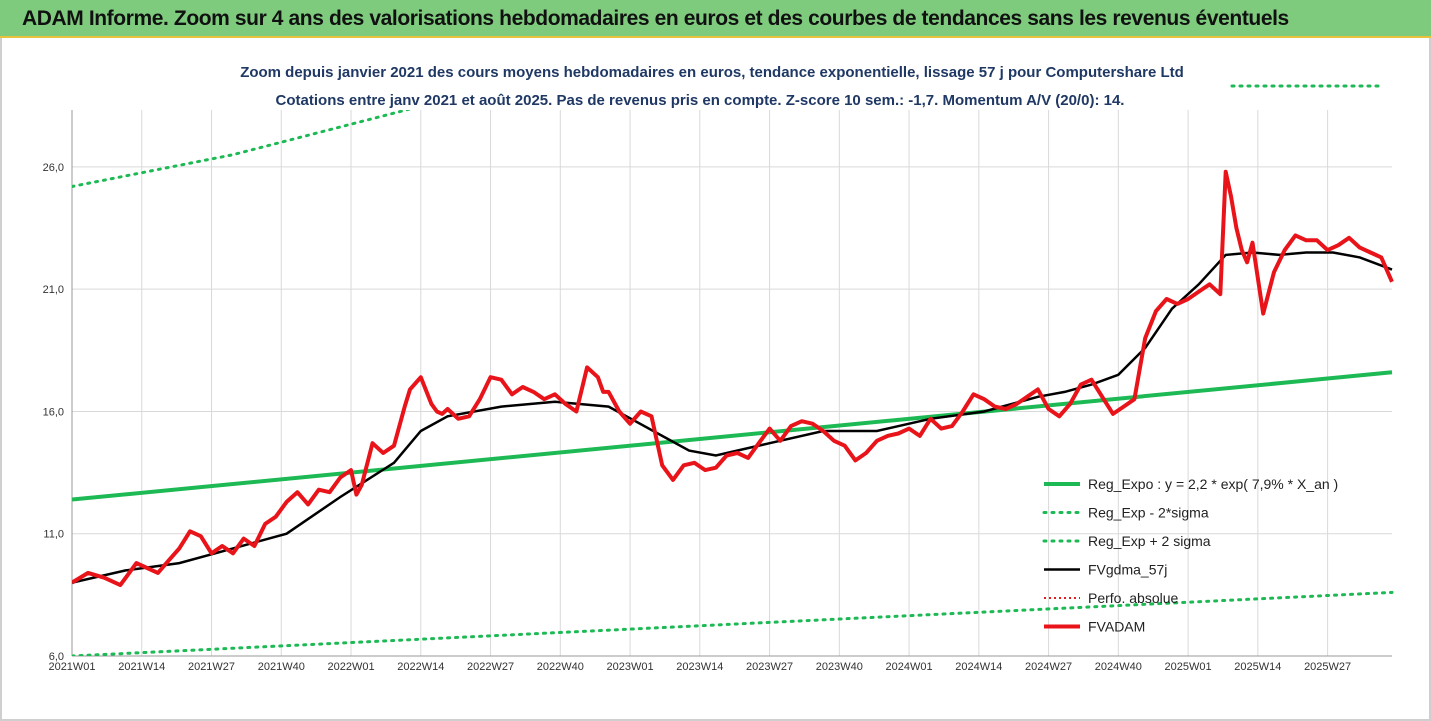 The height and width of the screenshot is (721, 1431). I want to click on y-tick-label: 21,0, so click(53, 290).